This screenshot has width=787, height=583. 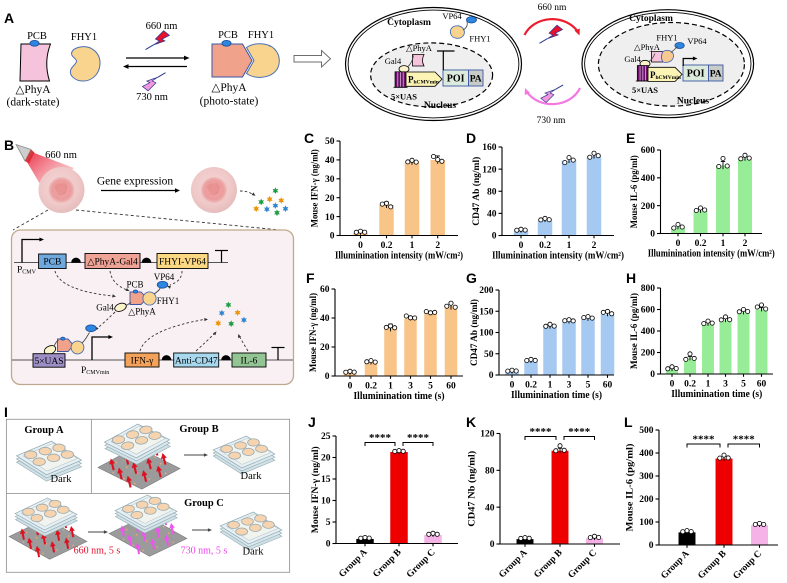 What do you see at coordinates (762, 385) in the screenshot?
I see `svg-text: 60` at bounding box center [762, 385].